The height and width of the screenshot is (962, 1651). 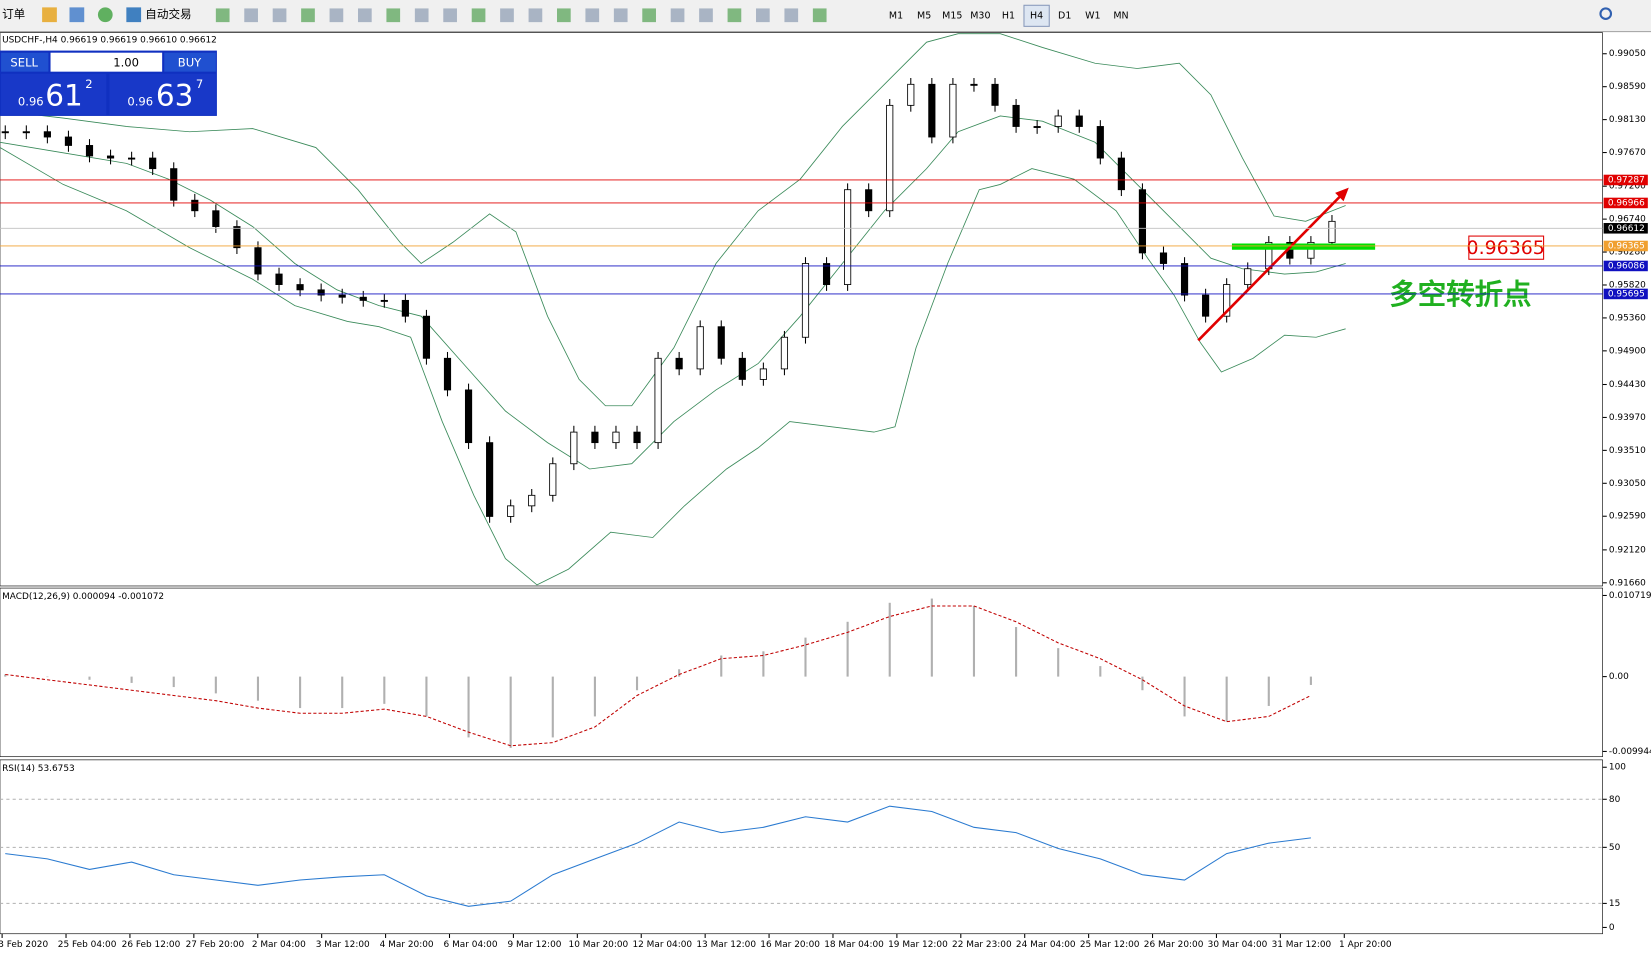 I want to click on time-label: 24 Mar 04:00, so click(x=1046, y=945).